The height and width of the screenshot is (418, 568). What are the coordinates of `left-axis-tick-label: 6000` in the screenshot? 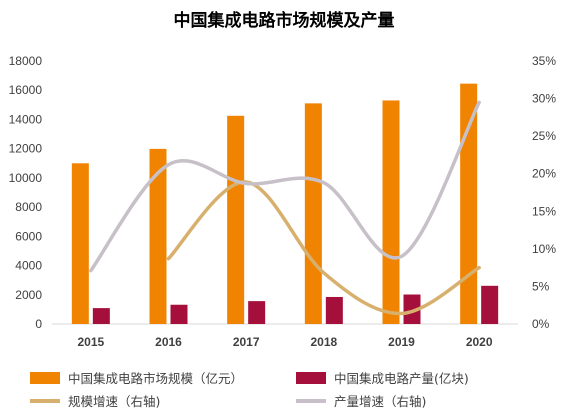 It's located at (28, 236).